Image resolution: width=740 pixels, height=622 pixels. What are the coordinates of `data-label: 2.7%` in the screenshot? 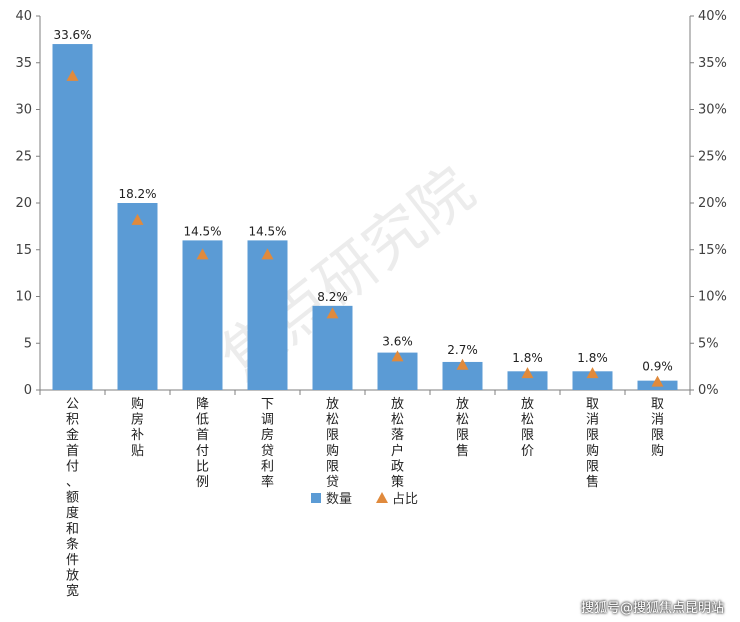 It's located at (462, 350).